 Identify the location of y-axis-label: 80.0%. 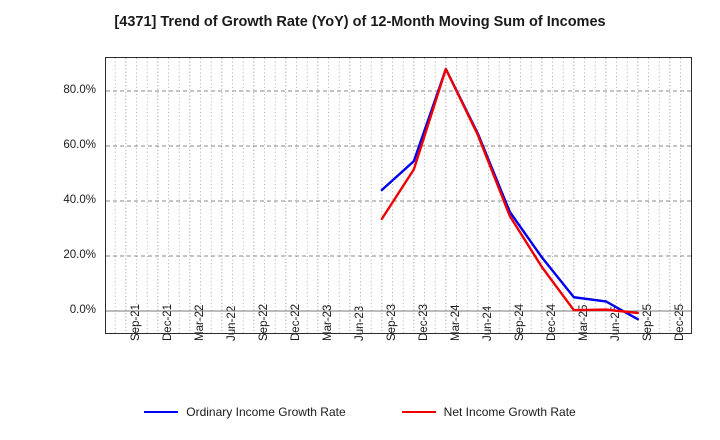
(79, 90).